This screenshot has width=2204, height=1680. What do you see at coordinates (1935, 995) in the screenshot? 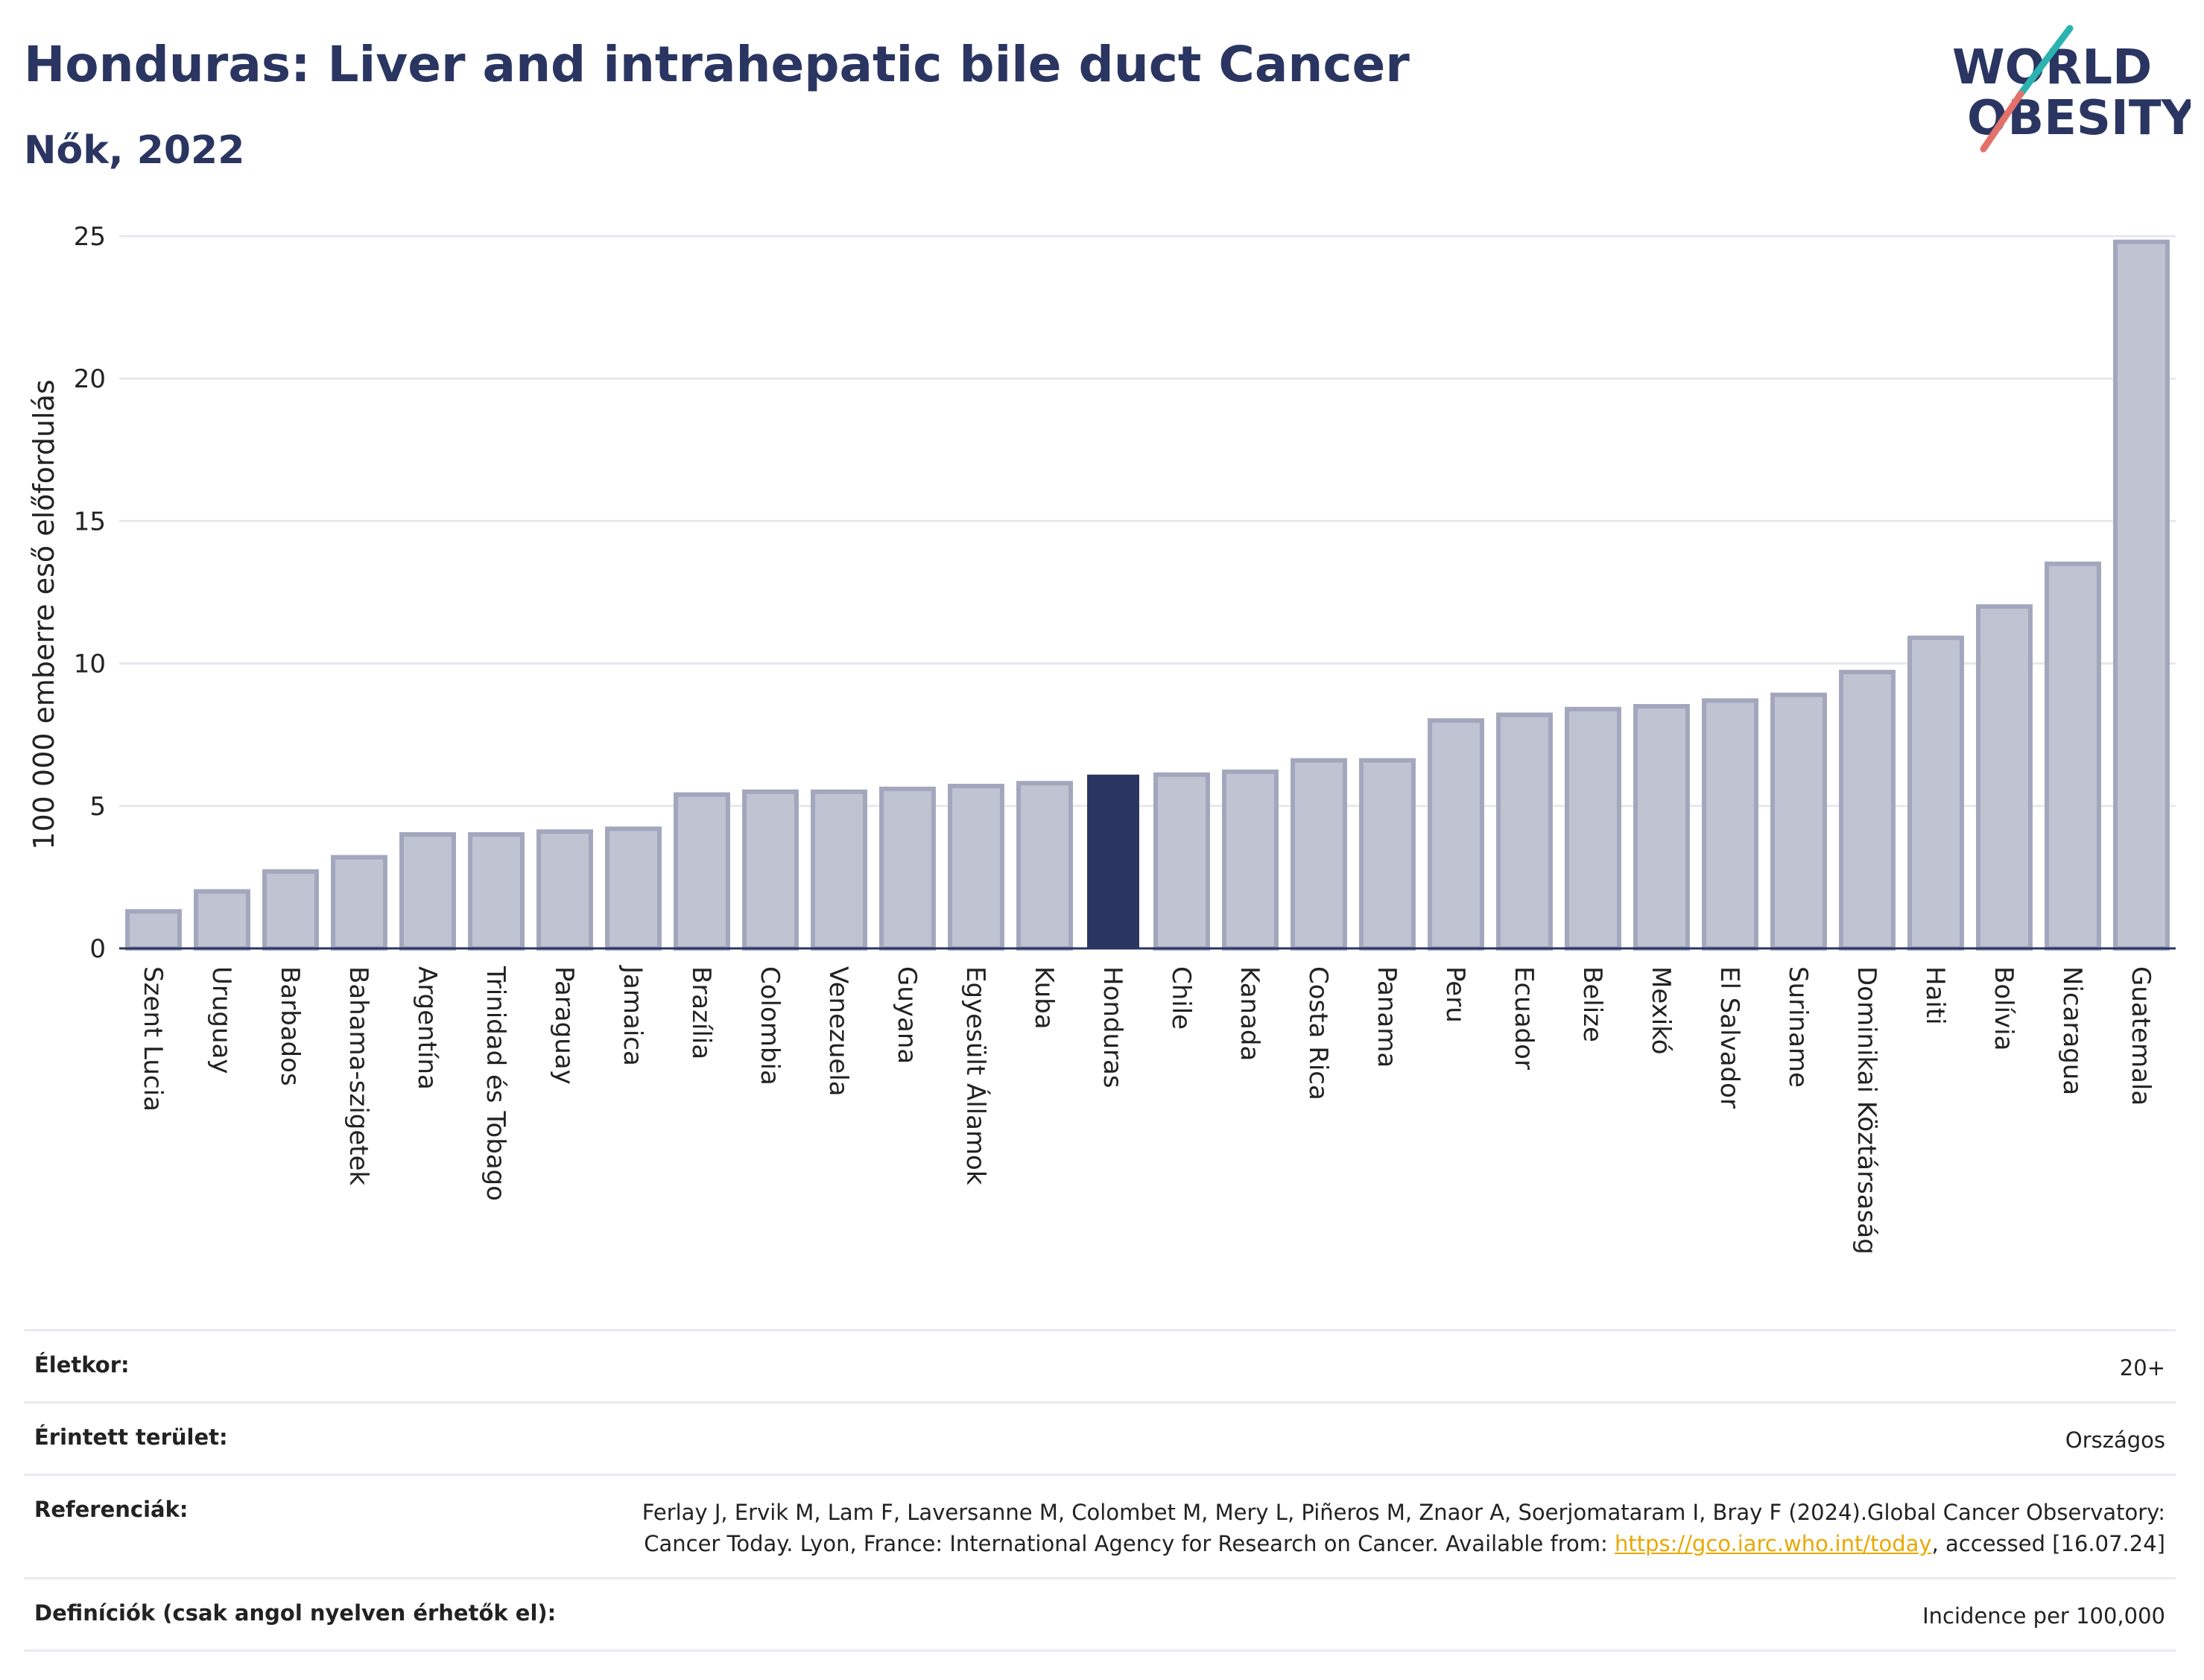
I see `category-label: Haiti` at bounding box center [1935, 995].